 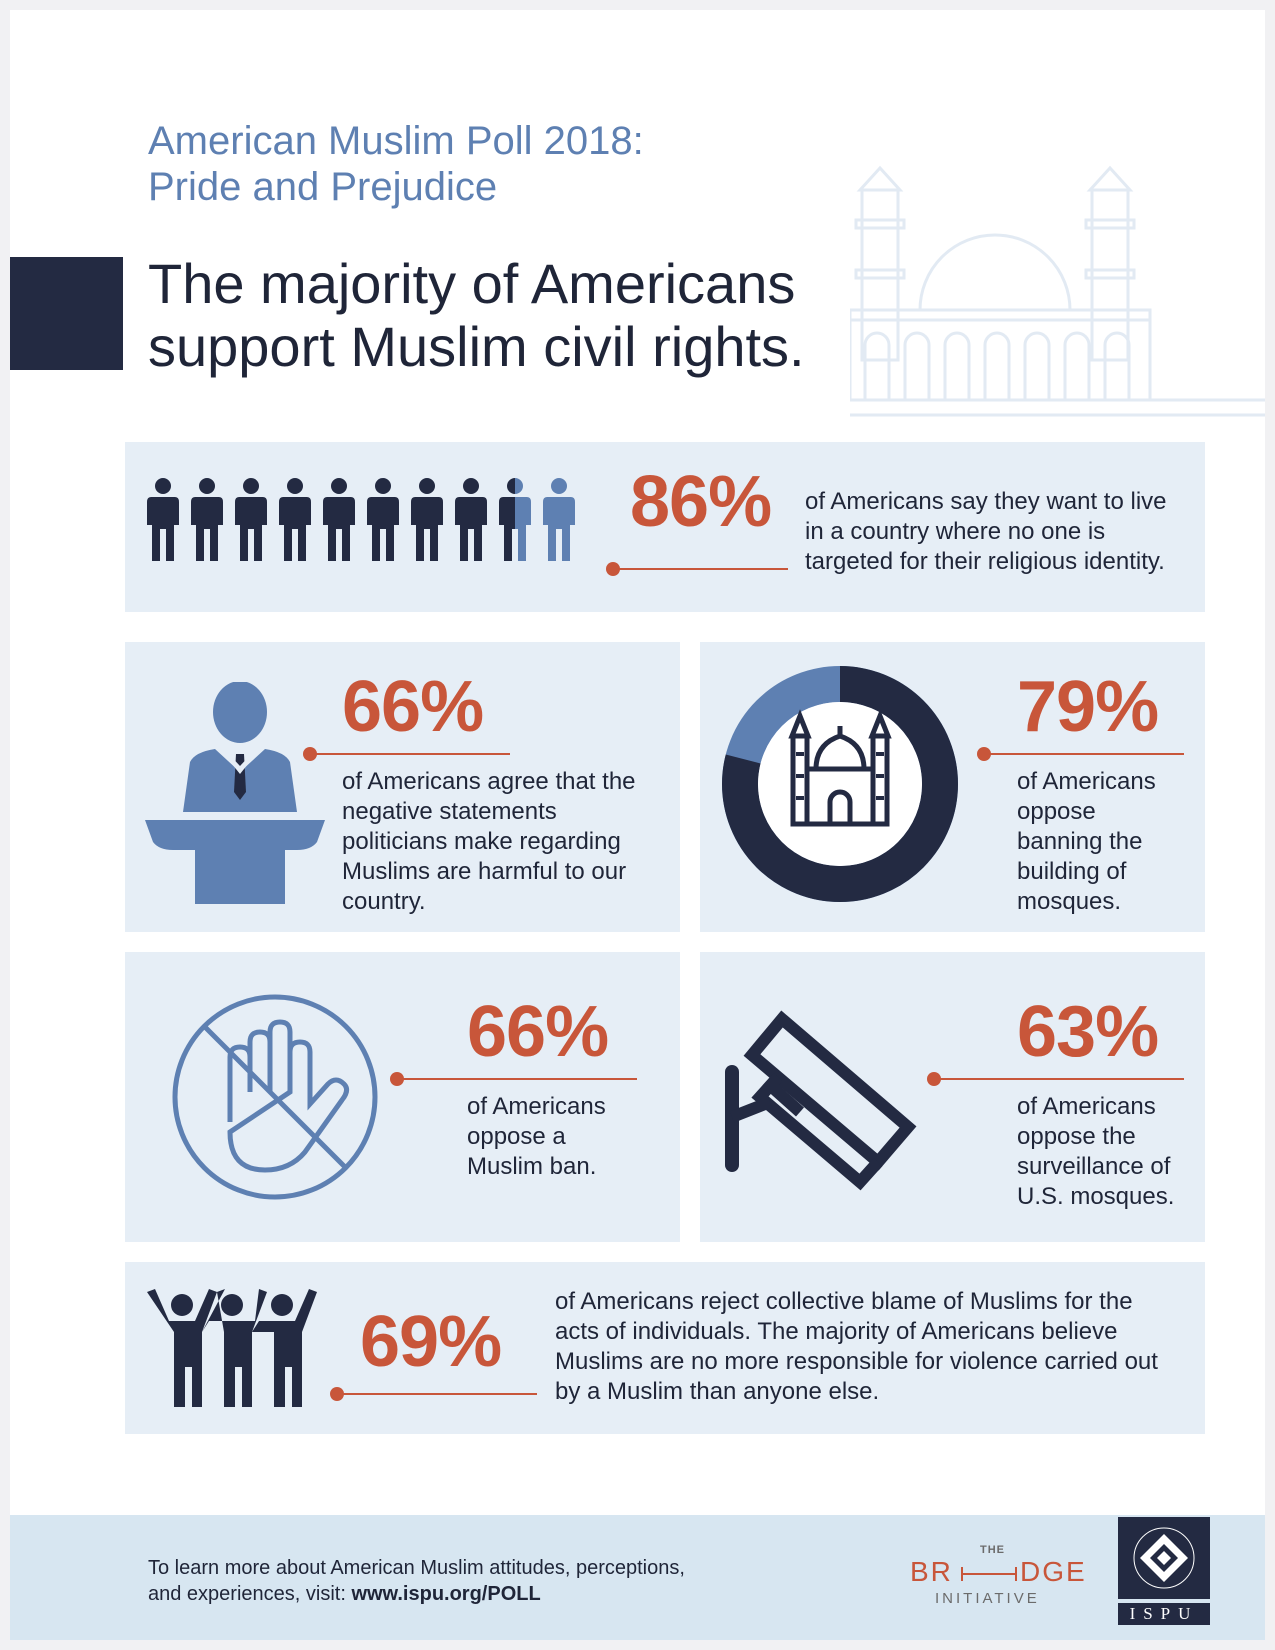 I want to click on stat-86-rule, so click(x=700, y=569).